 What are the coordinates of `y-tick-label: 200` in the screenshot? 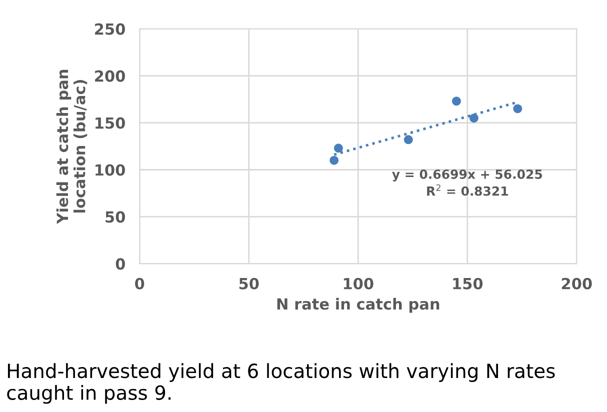 It's located at (110, 76).